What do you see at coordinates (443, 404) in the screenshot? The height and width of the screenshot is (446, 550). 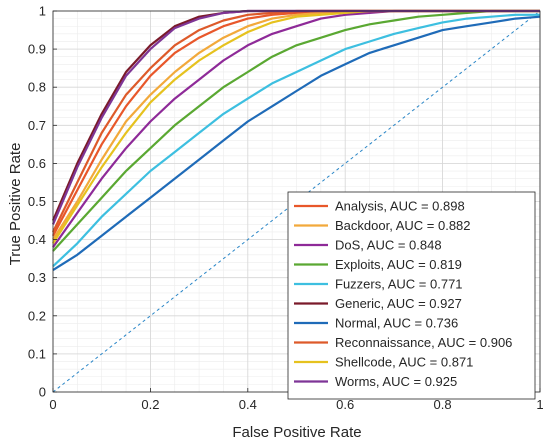 I see `x-tick-label: 0.8` at bounding box center [443, 404].